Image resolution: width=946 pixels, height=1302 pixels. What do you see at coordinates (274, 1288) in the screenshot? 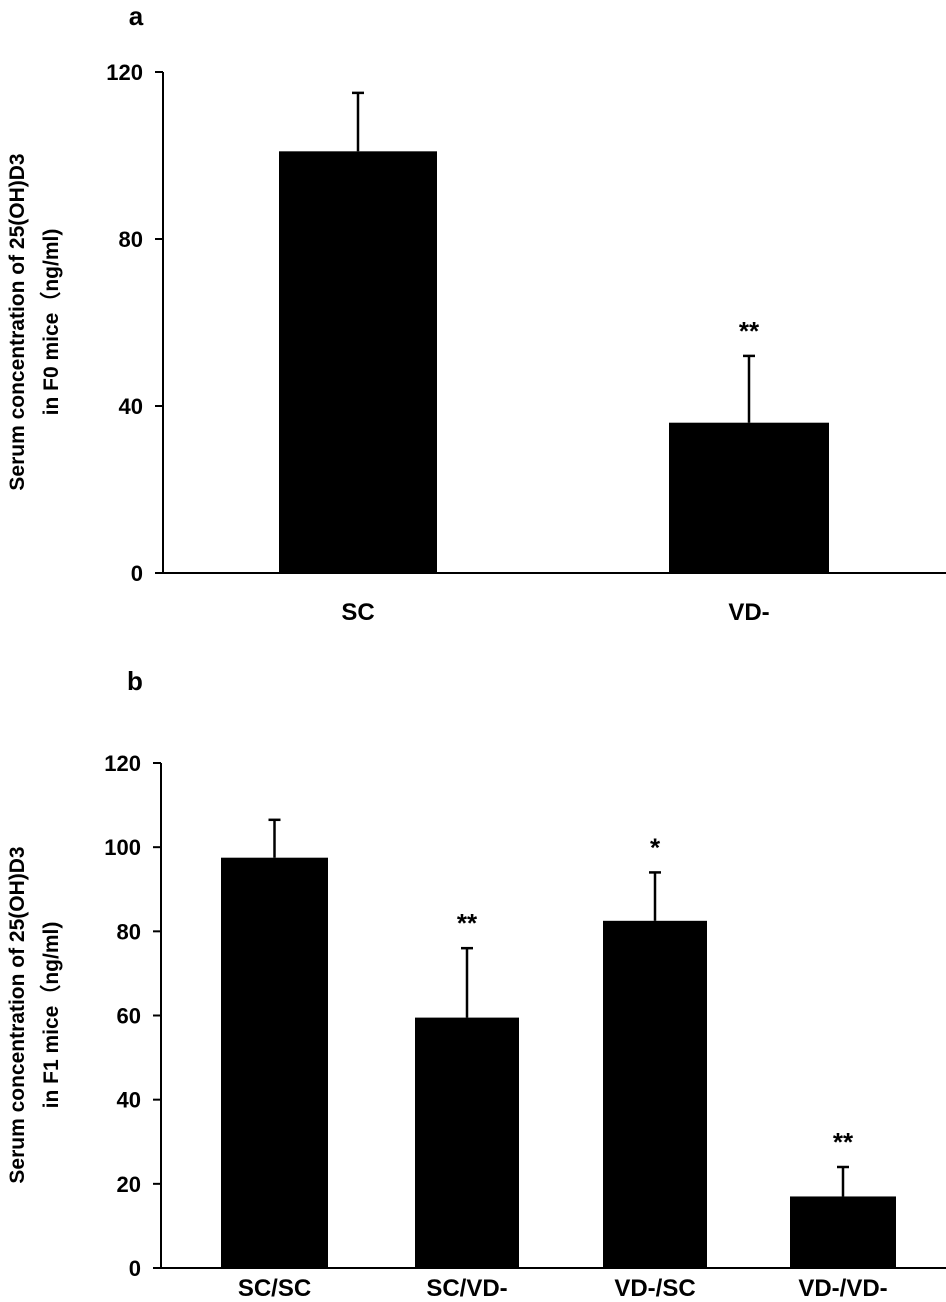
I see `x-tick-label: SC/SC` at bounding box center [274, 1288].